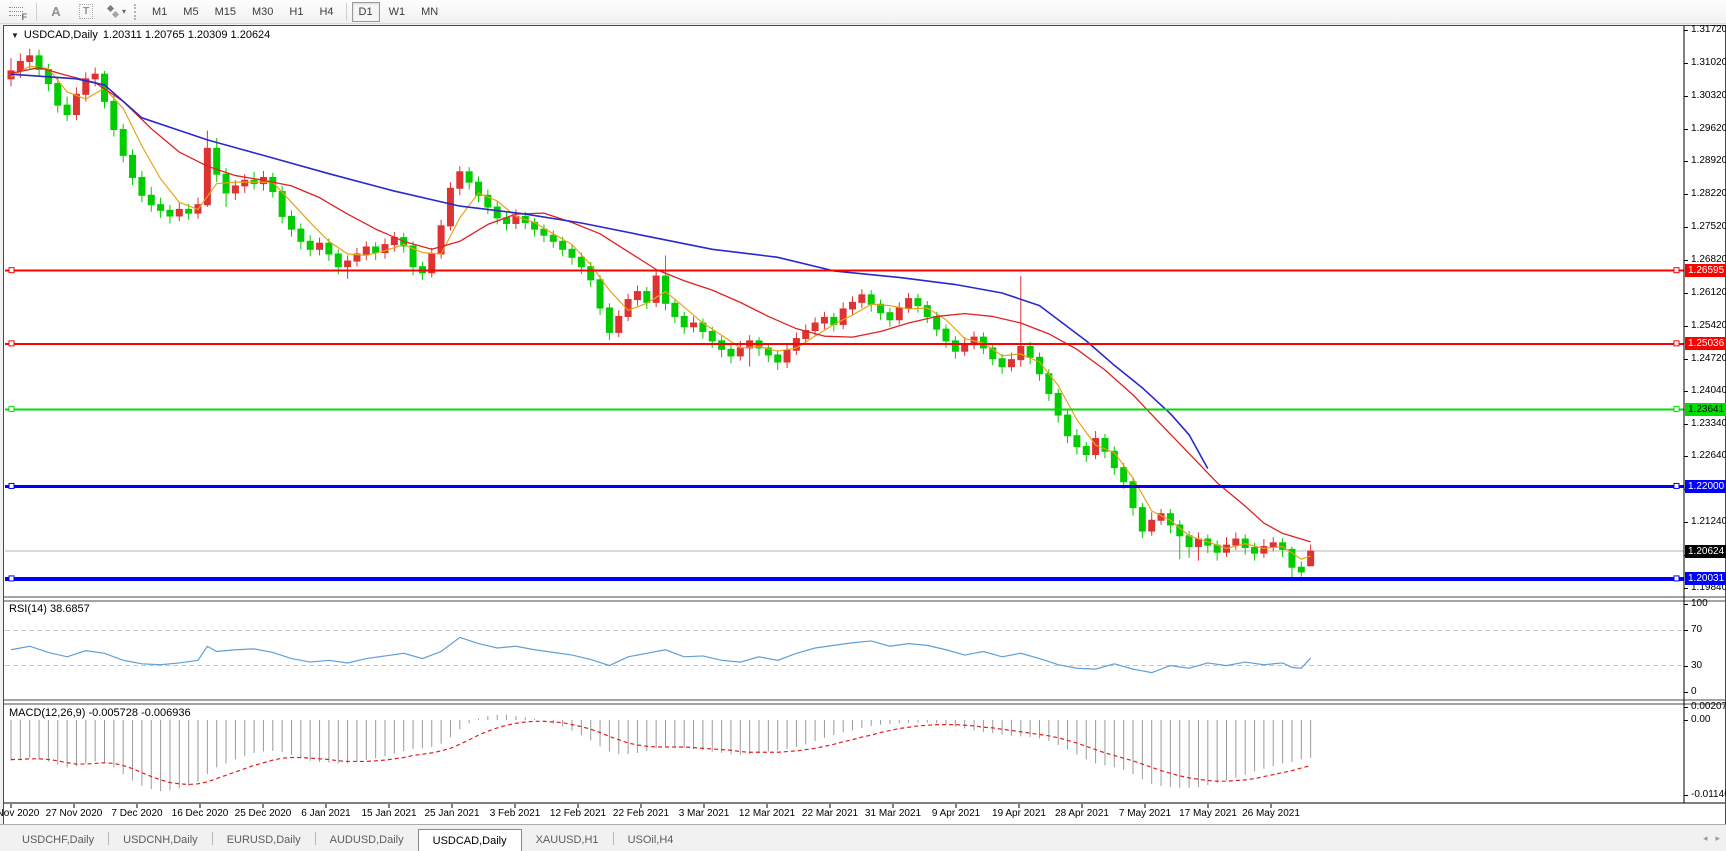 This screenshot has height=851, width=1726. What do you see at coordinates (830, 813) in the screenshot?
I see `date-axis-label: 22 Mar 2021` at bounding box center [830, 813].